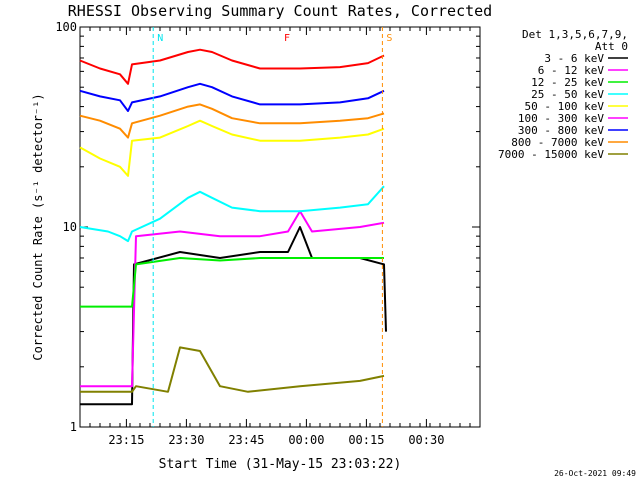 Image resolution: width=640 pixels, height=480 pixels. Describe the element at coordinates (574, 58) in the screenshot. I see `legend-label-0: 3 - 6 keV` at that location.